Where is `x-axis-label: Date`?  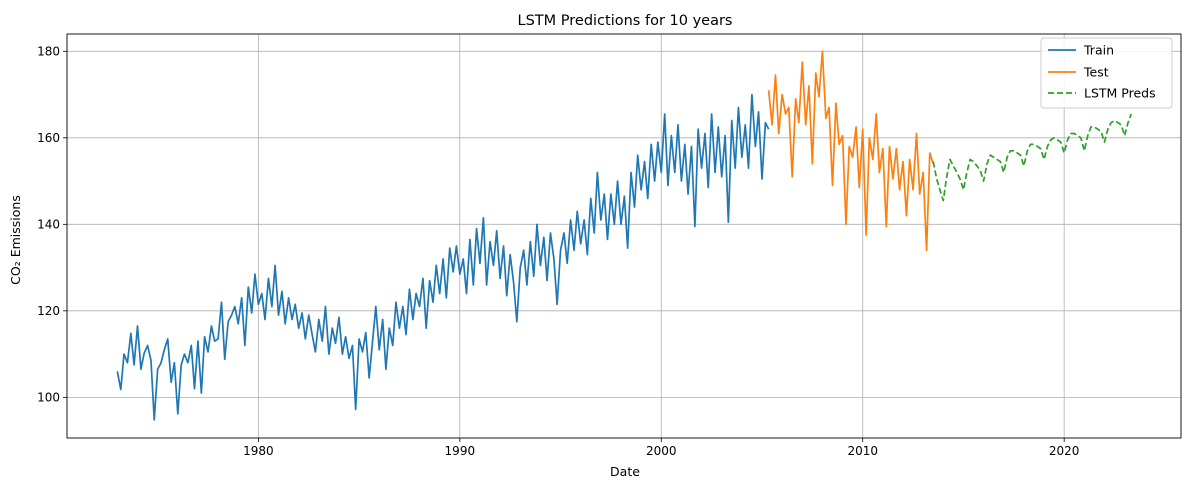
x-axis-label: Date is located at coordinates (625, 471).